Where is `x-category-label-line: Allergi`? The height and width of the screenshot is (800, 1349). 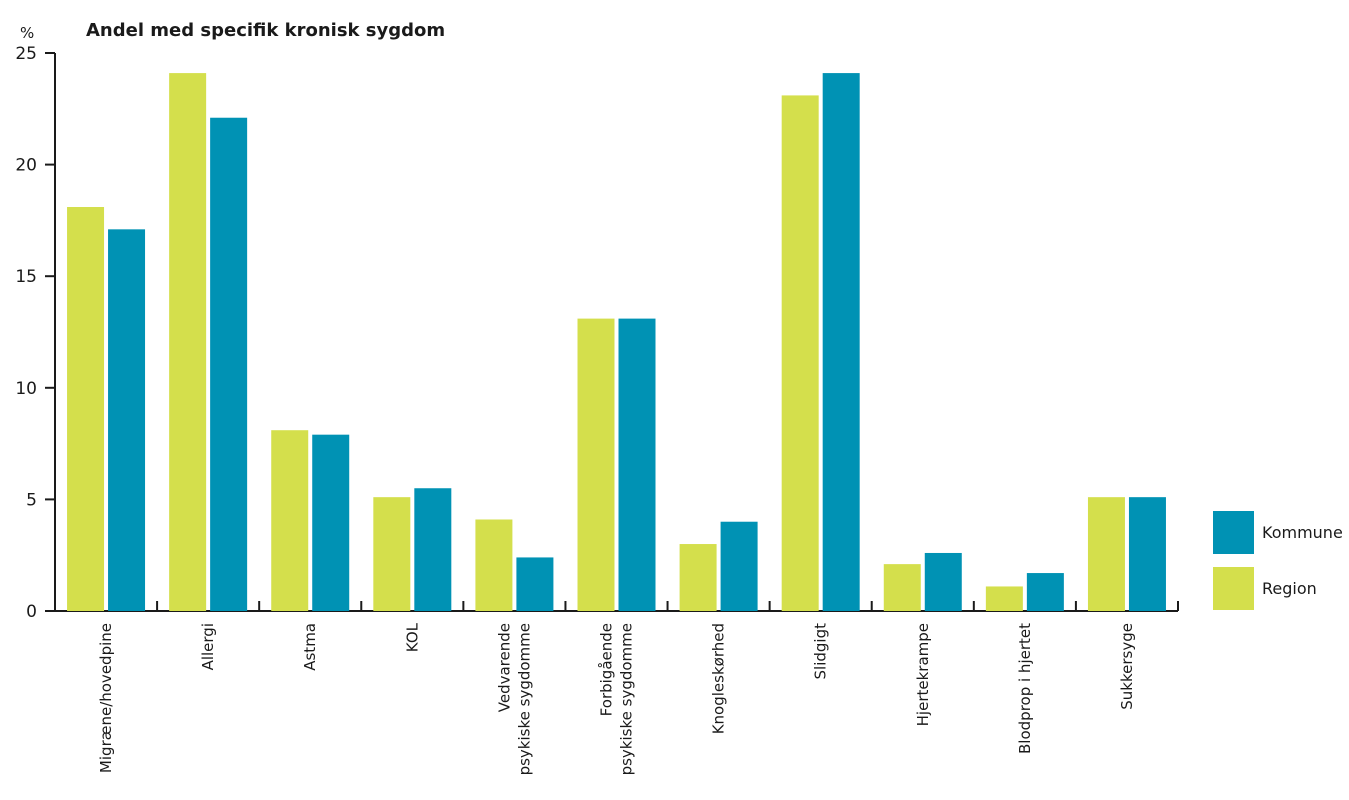 x-category-label-line: Allergi is located at coordinates (208, 646).